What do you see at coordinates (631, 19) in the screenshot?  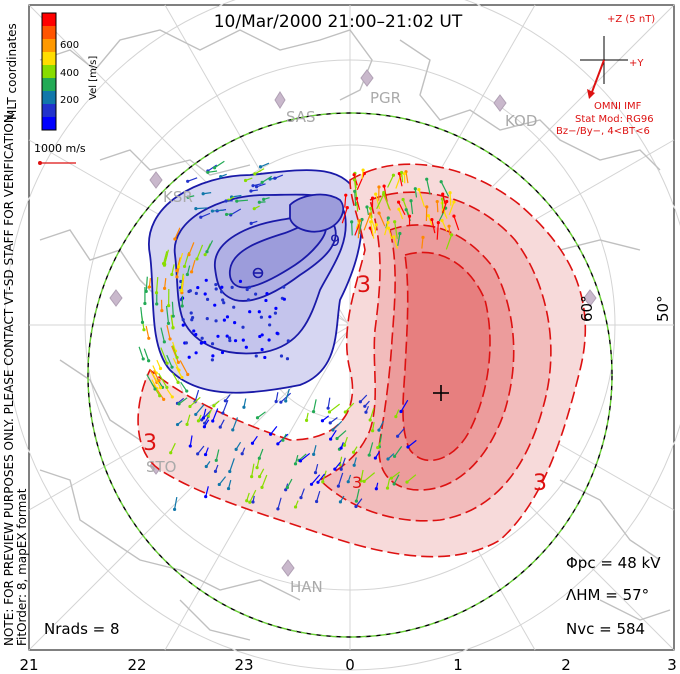 I see `imf-z-label: +Z (5 nT)` at bounding box center [631, 19].